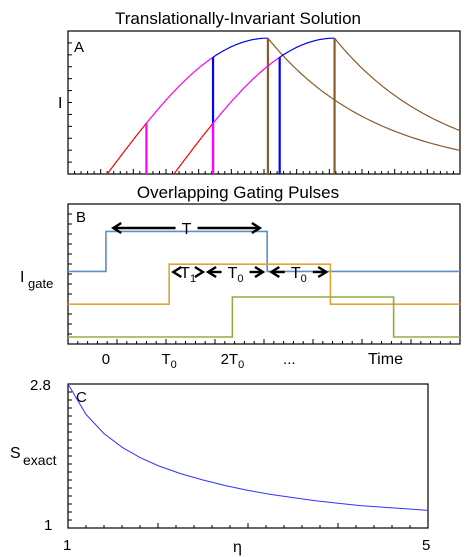 Image resolution: width=472 pixels, height=557 pixels. What do you see at coordinates (238, 18) in the screenshot?
I see `panel-a-title: Translationally-Invariant Solution` at bounding box center [238, 18].